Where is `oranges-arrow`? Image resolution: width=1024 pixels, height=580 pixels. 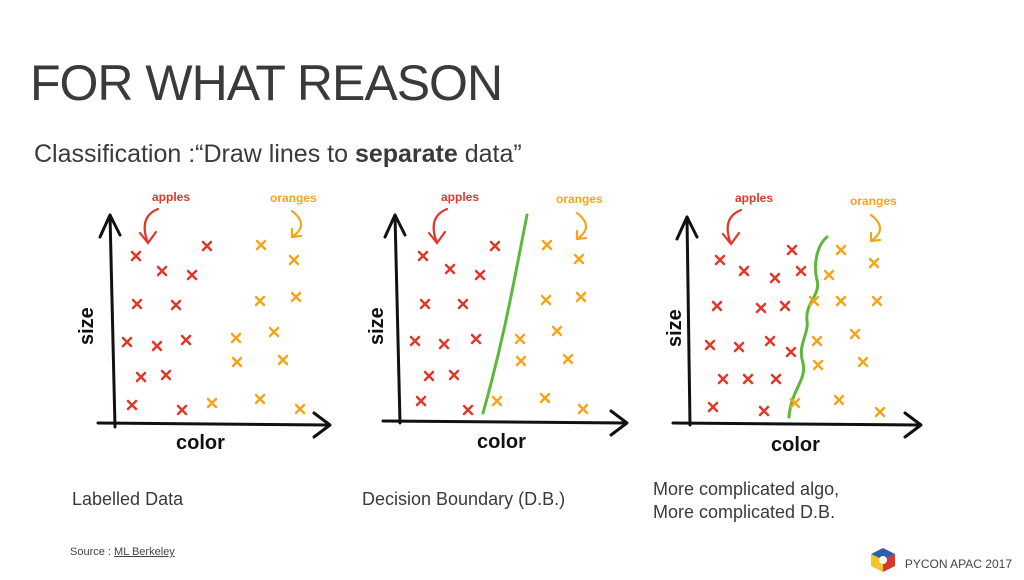
oranges-arrow is located at coordinates (875, 228).